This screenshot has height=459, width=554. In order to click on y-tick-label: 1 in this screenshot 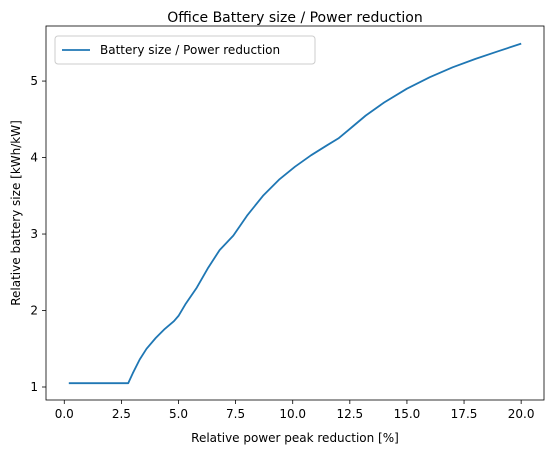, I will do `click(34, 387)`.